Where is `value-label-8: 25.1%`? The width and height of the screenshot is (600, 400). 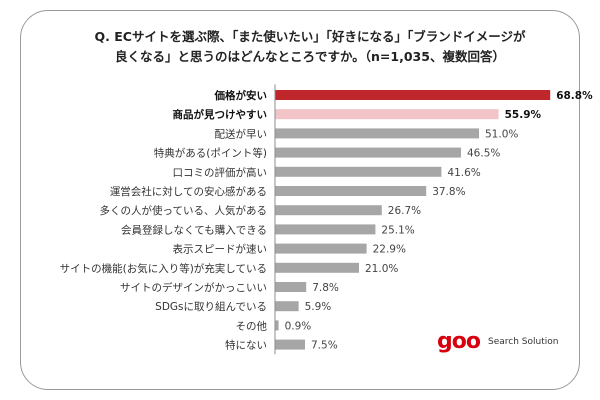
value-label-8: 25.1% is located at coordinates (397, 230).